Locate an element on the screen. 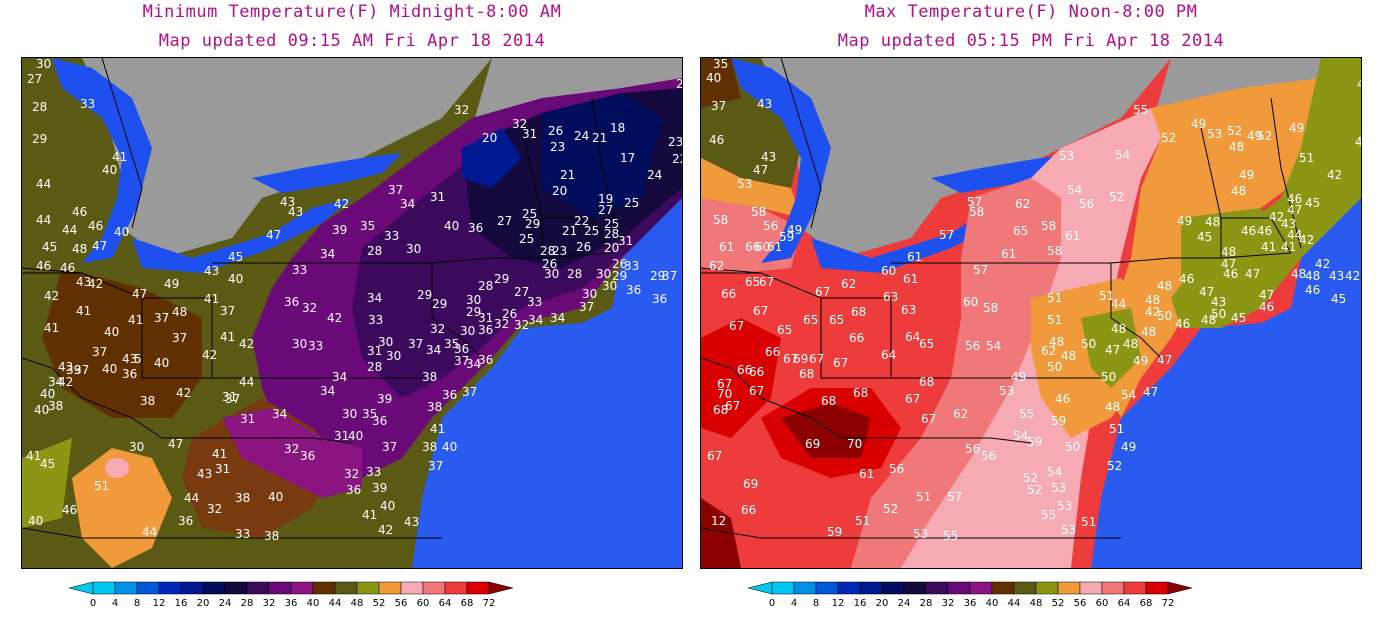 The image size is (1379, 622). station-value: 21 is located at coordinates (569, 231).